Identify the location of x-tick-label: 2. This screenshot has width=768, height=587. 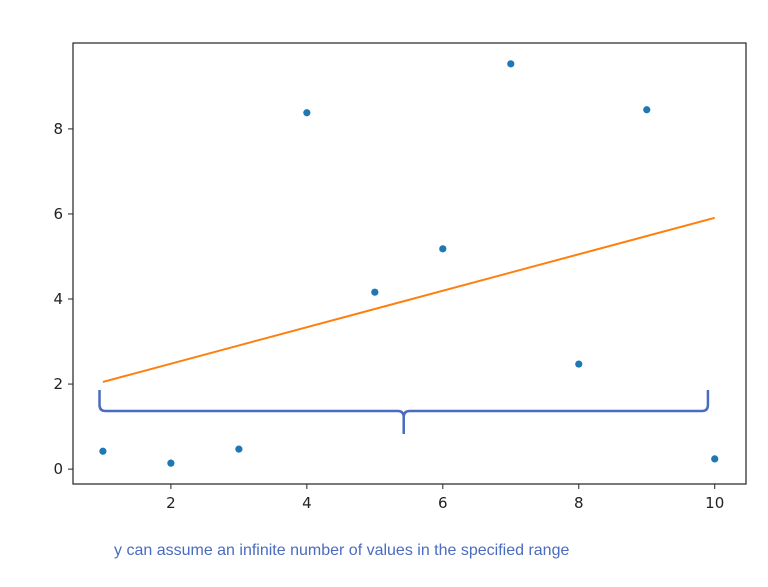
(171, 503).